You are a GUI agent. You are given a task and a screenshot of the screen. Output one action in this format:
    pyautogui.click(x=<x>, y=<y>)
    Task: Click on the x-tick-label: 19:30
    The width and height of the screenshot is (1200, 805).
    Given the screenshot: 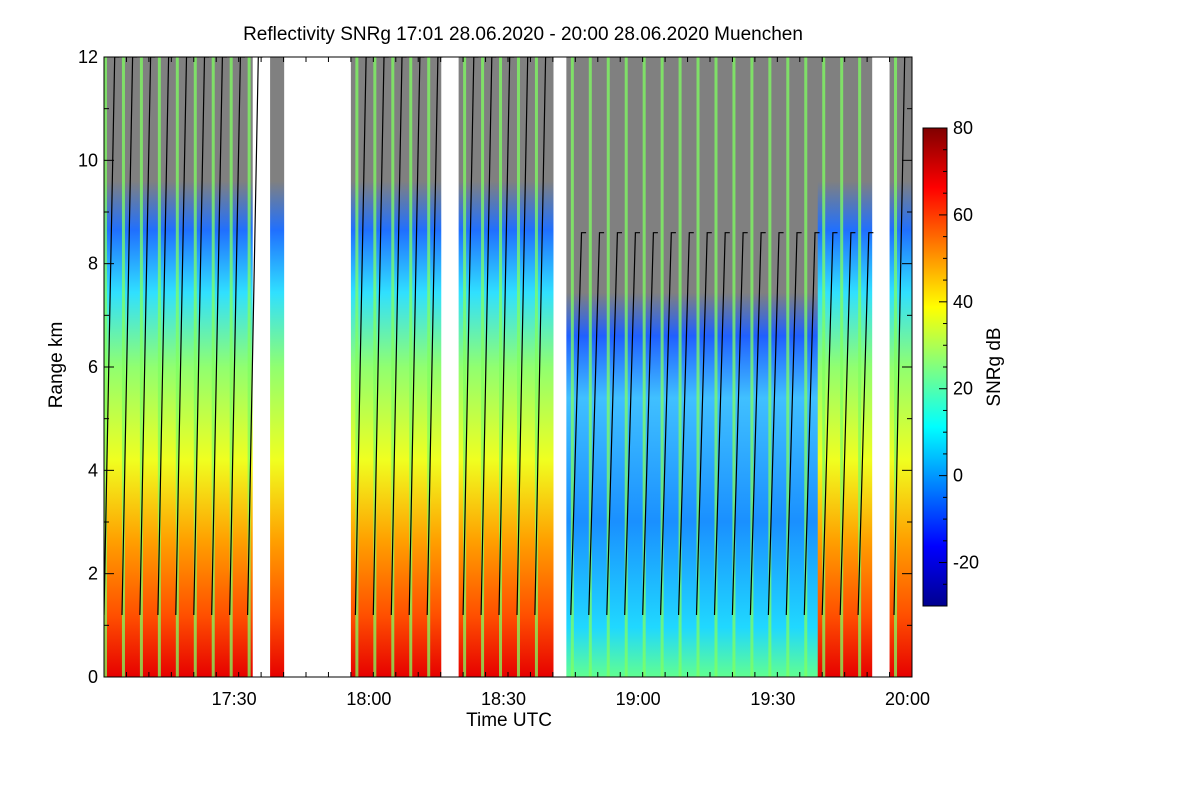 What is the action you would take?
    pyautogui.click(x=772, y=699)
    